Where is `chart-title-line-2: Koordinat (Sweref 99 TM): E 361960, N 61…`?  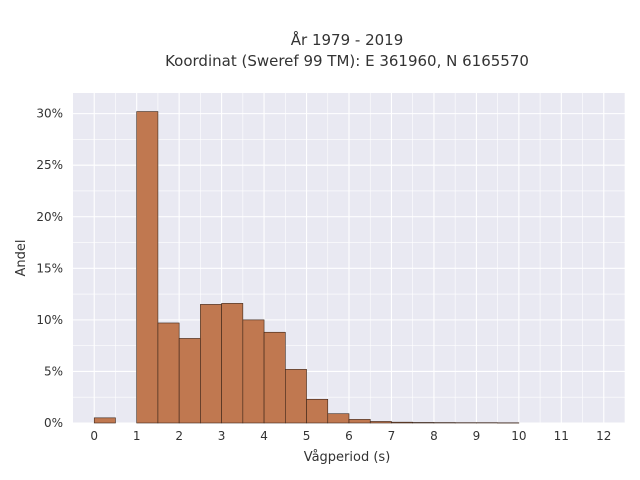
chart-title-line-2: Koordinat (Sweref 99 TM): E 361960, N 61… is located at coordinates (347, 61).